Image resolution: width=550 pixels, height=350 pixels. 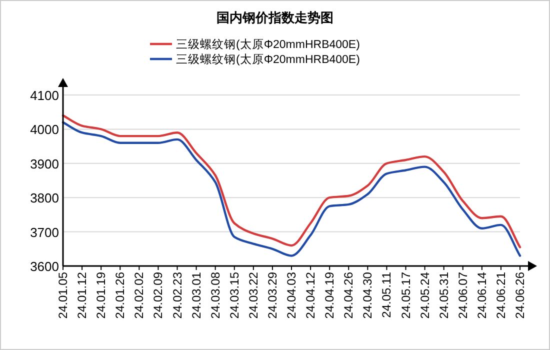 I want to click on x-tick-label: 24.05.11, so click(x=387, y=295).